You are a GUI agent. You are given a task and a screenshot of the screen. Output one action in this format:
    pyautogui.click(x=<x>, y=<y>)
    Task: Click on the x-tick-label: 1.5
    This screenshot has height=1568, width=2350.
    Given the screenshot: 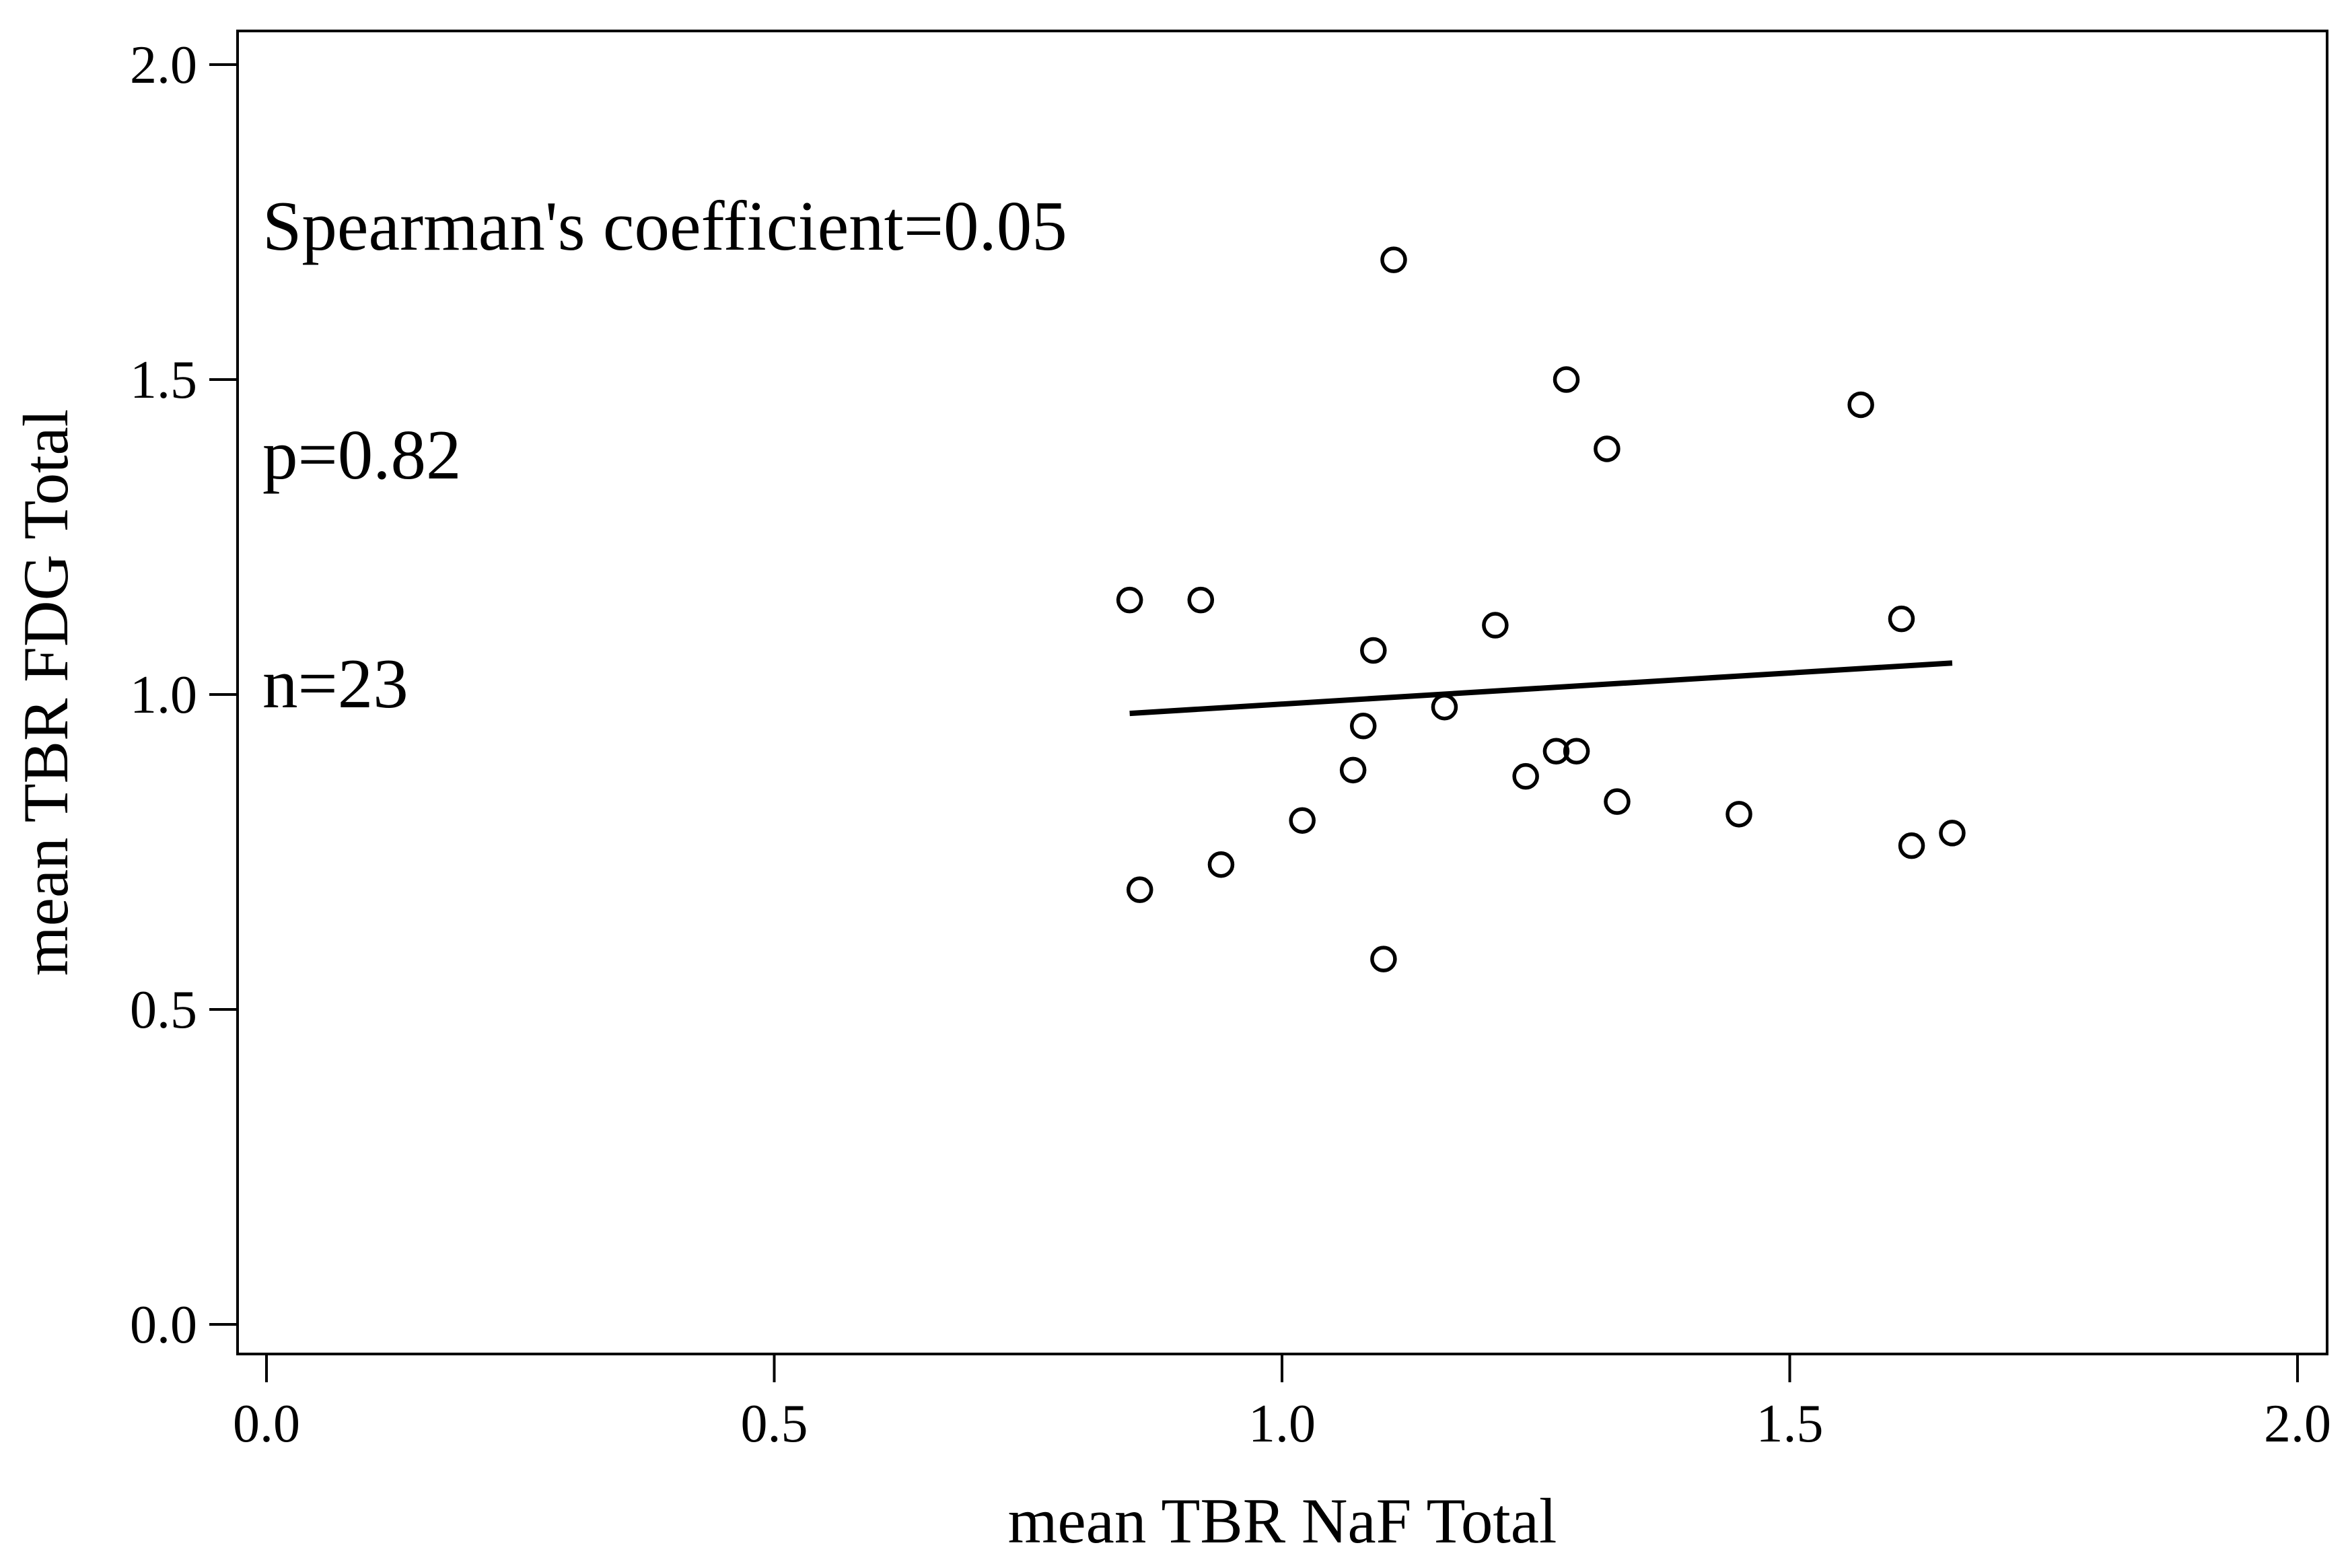 What is the action you would take?
    pyautogui.click(x=1790, y=1424)
    